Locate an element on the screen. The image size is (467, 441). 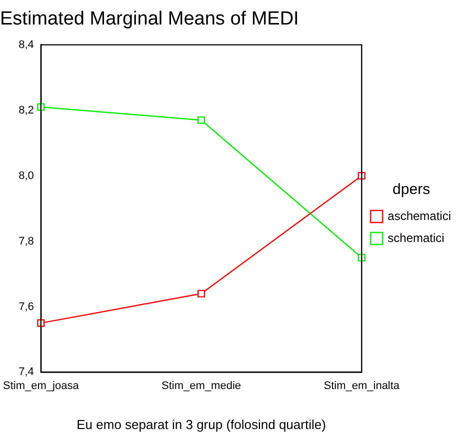
x-tick-label: Stim_em_medie is located at coordinates (202, 386).